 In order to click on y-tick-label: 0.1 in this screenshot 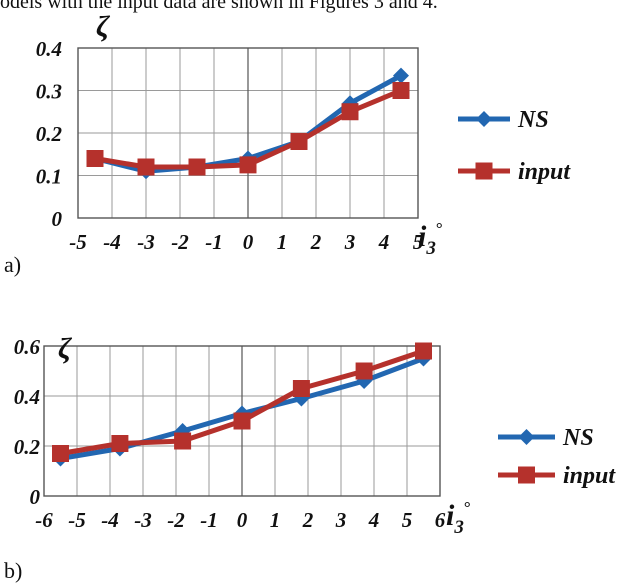, I will do `click(49, 177)`.